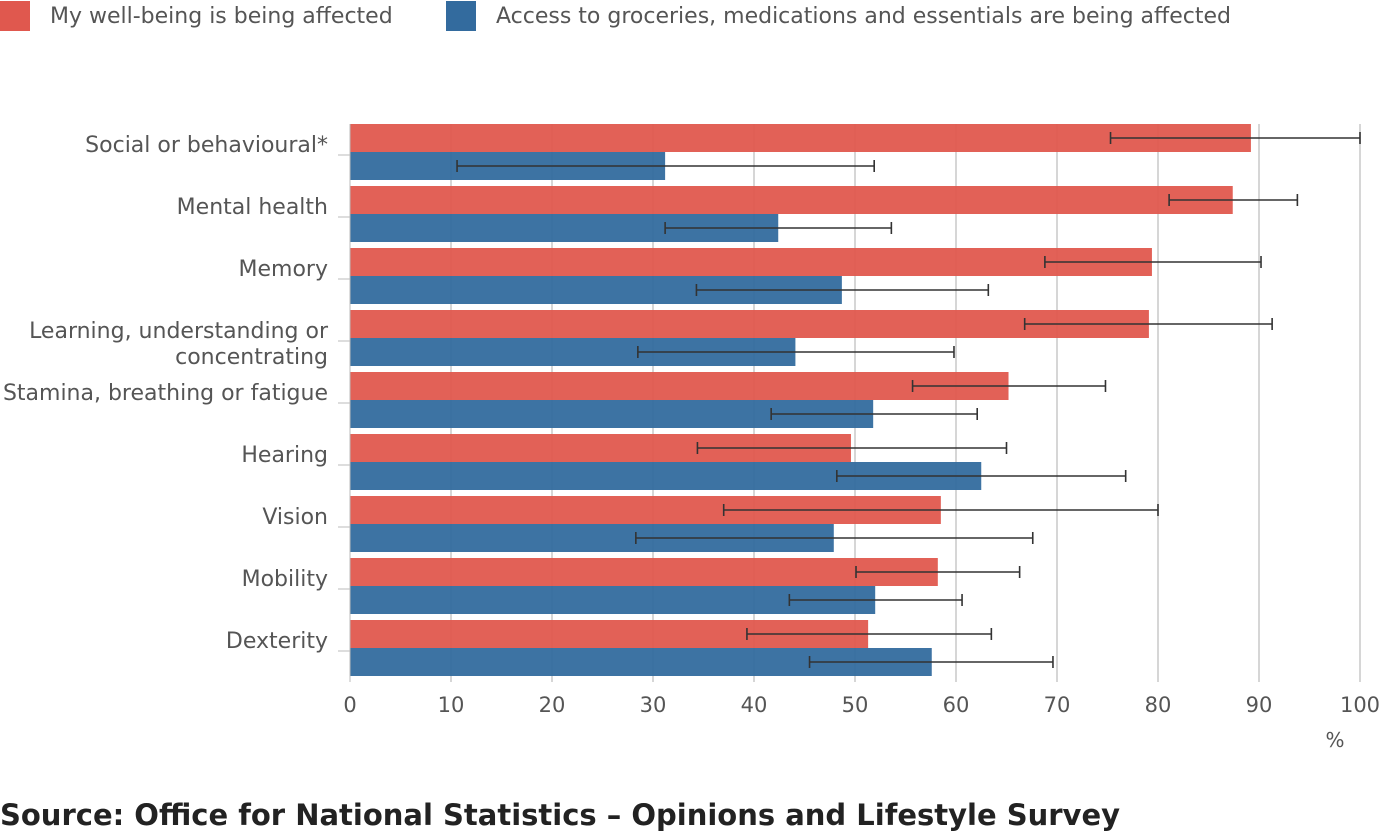 Image resolution: width=1381 pixels, height=839 pixels. What do you see at coordinates (251, 357) in the screenshot?
I see `category-label-3-line-1: concentrating` at bounding box center [251, 357].